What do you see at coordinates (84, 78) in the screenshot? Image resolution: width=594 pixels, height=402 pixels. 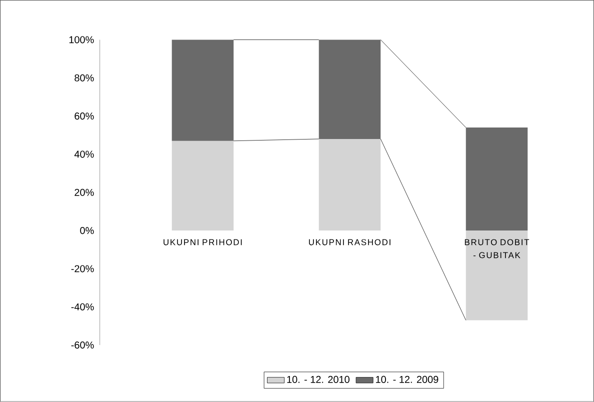 I see `y-tick-label: 80%` at bounding box center [84, 78].